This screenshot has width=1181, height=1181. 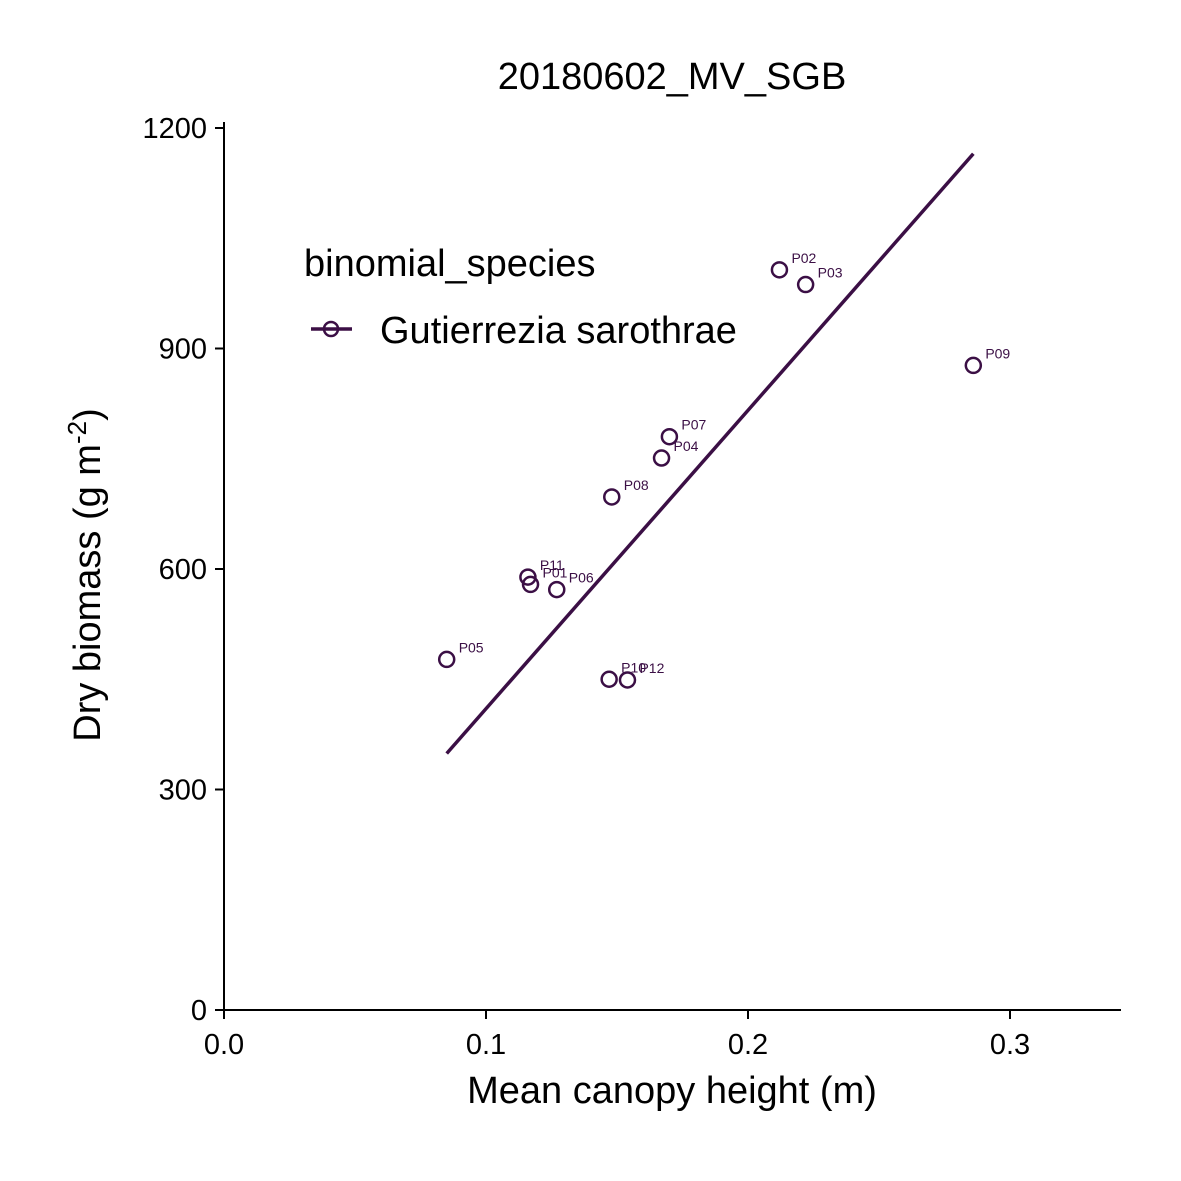 I want to click on y-axis-title: Dry biomass (g m-2), so click(x=85, y=575).